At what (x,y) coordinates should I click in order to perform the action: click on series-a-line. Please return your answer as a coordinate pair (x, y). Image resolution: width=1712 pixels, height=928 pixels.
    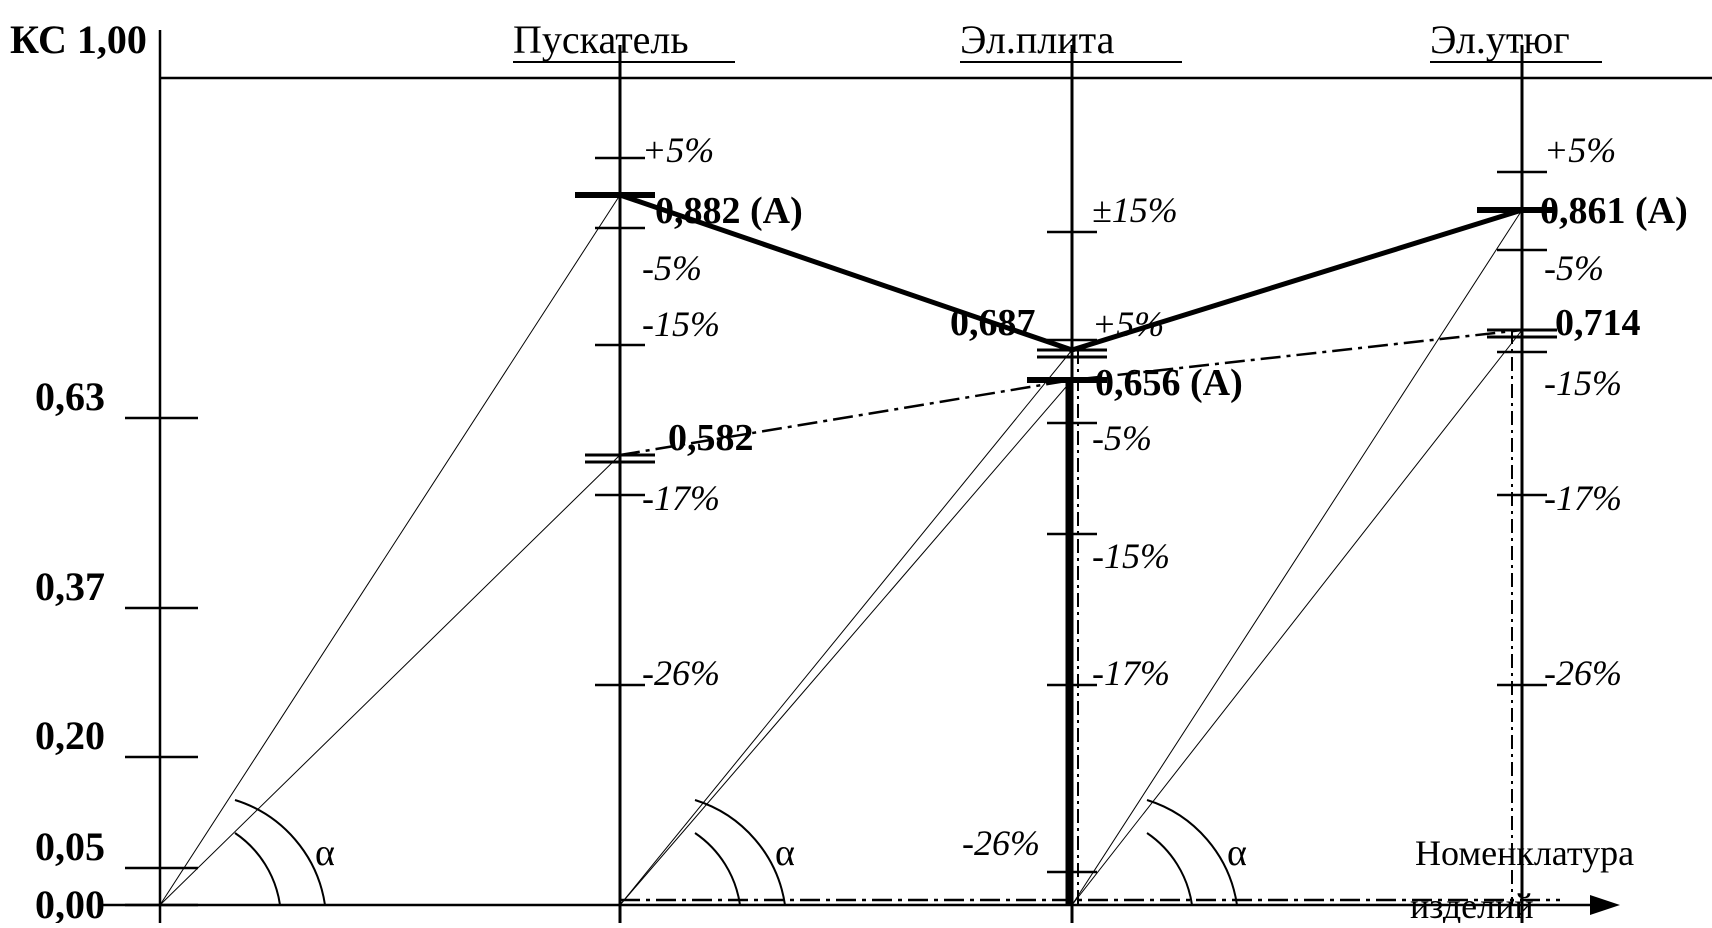
    Looking at the image, I should click on (1071, 272).